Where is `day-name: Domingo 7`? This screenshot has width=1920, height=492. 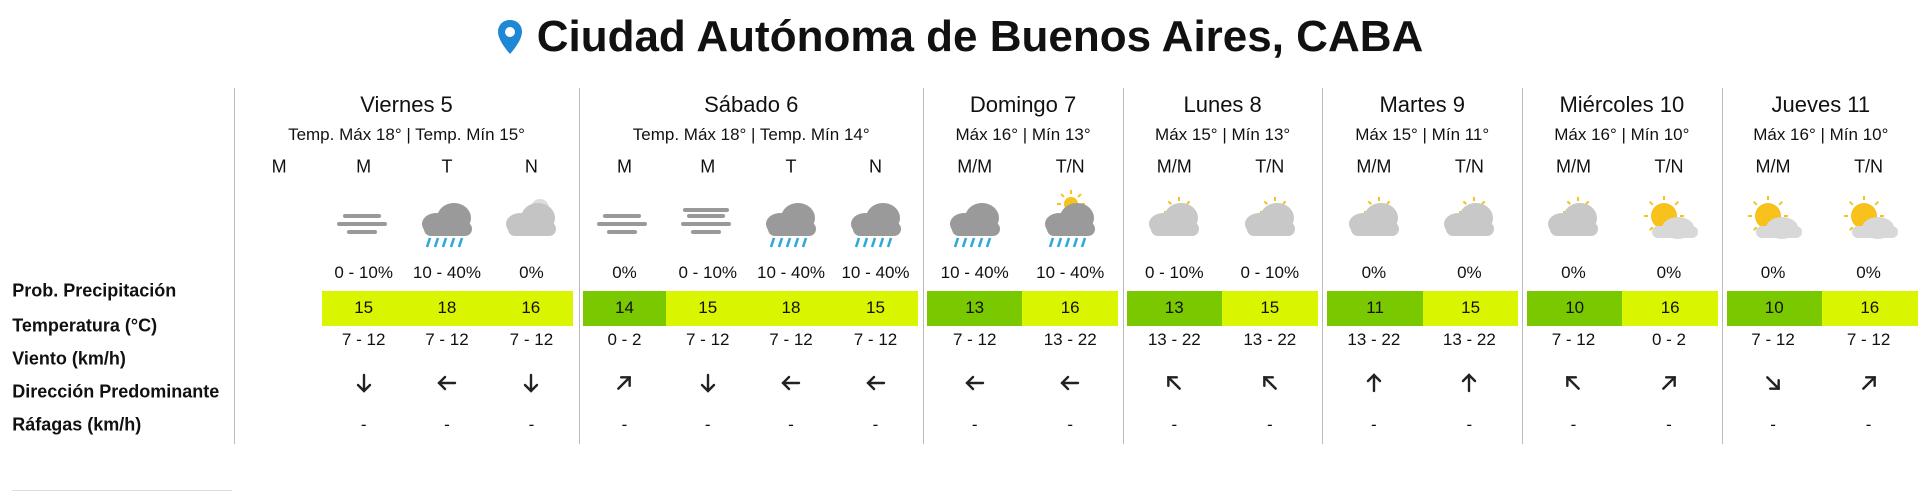
day-name: Domingo 7 is located at coordinates (1023, 105).